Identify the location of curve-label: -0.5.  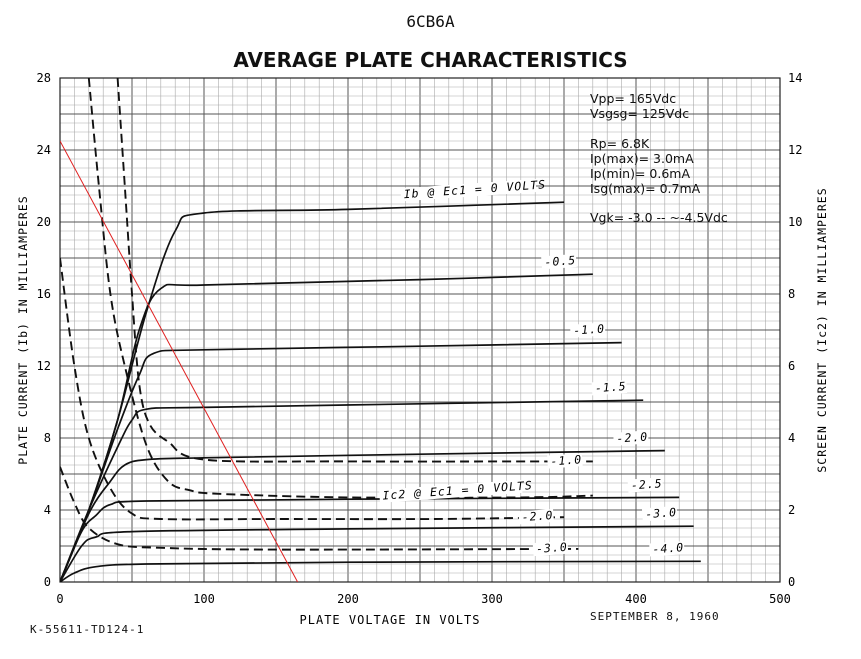
(560, 261).